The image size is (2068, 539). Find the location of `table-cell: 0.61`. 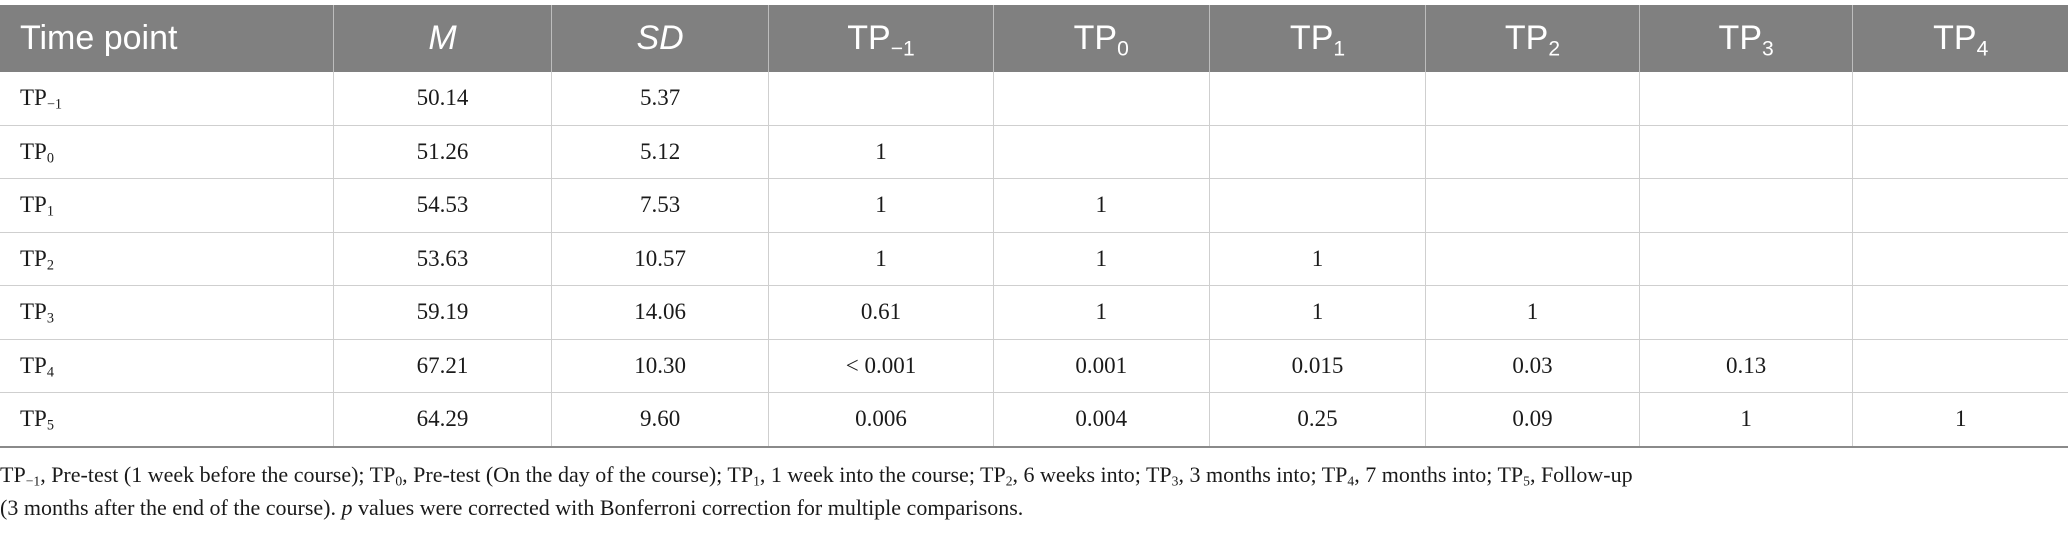

table-cell: 0.61 is located at coordinates (881, 312).